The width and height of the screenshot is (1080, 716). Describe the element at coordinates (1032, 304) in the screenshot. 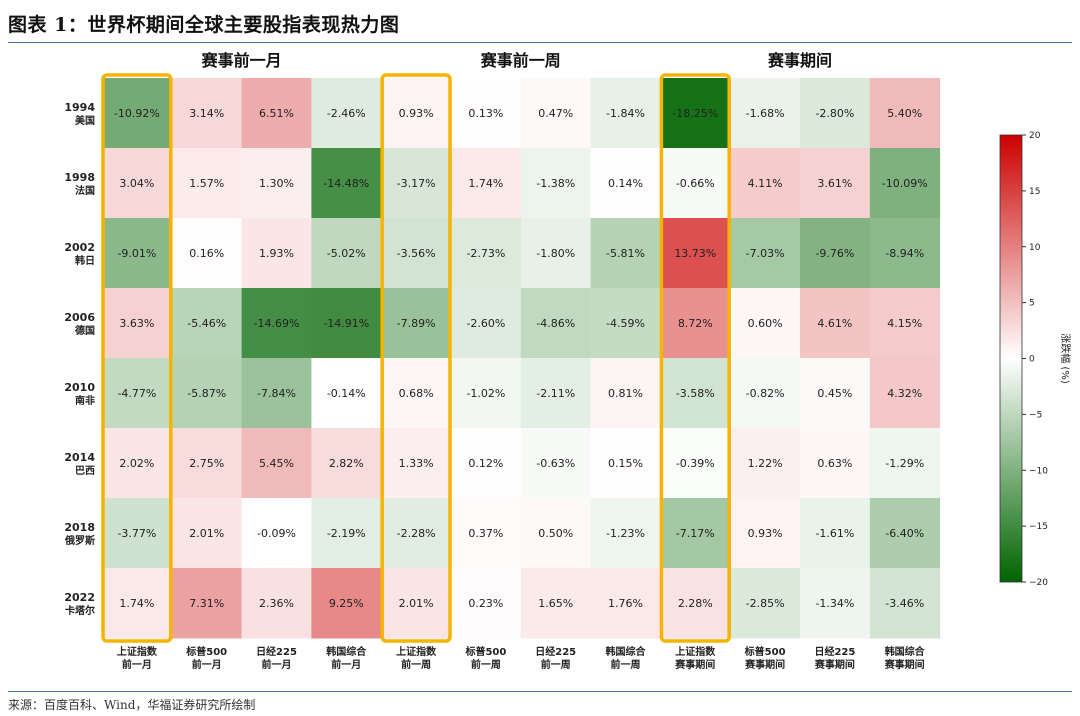

I see `colorbar-tick-label: 5` at that location.